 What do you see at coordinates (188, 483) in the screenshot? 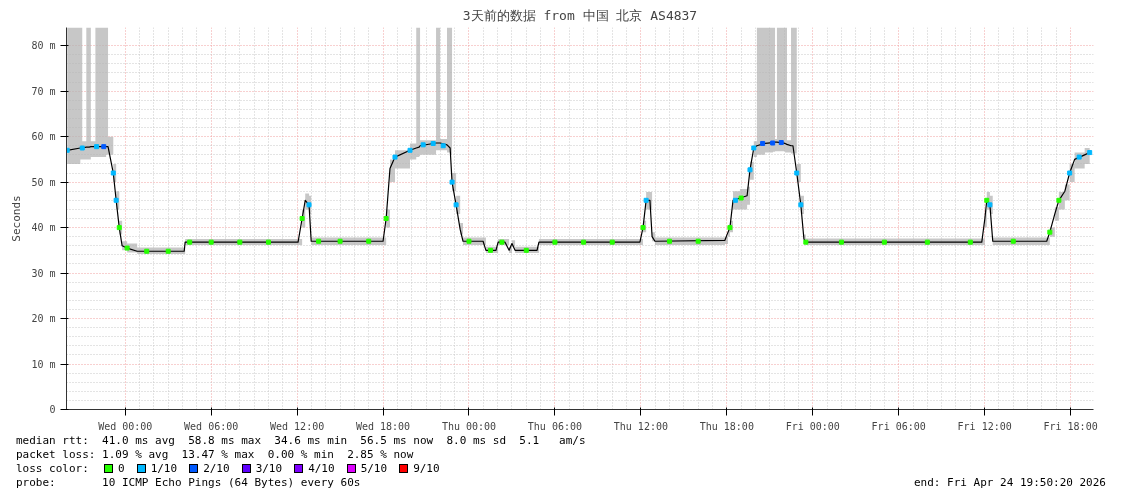
I see `text: probe: 10 ICMP Echo Pings (64 Bytes) every 60s` at bounding box center [188, 483].